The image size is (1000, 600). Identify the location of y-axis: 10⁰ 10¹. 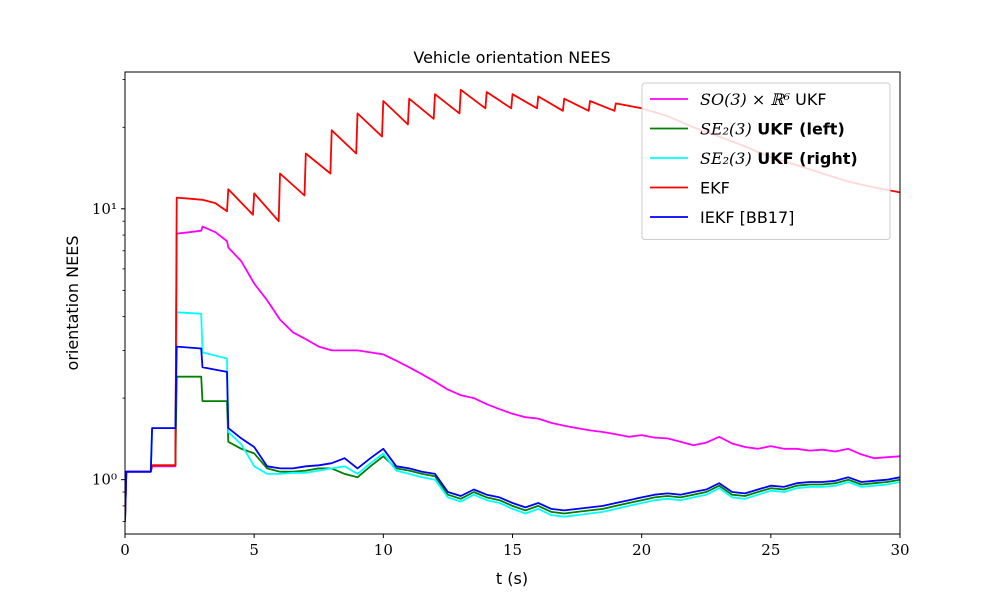
(108, 301).